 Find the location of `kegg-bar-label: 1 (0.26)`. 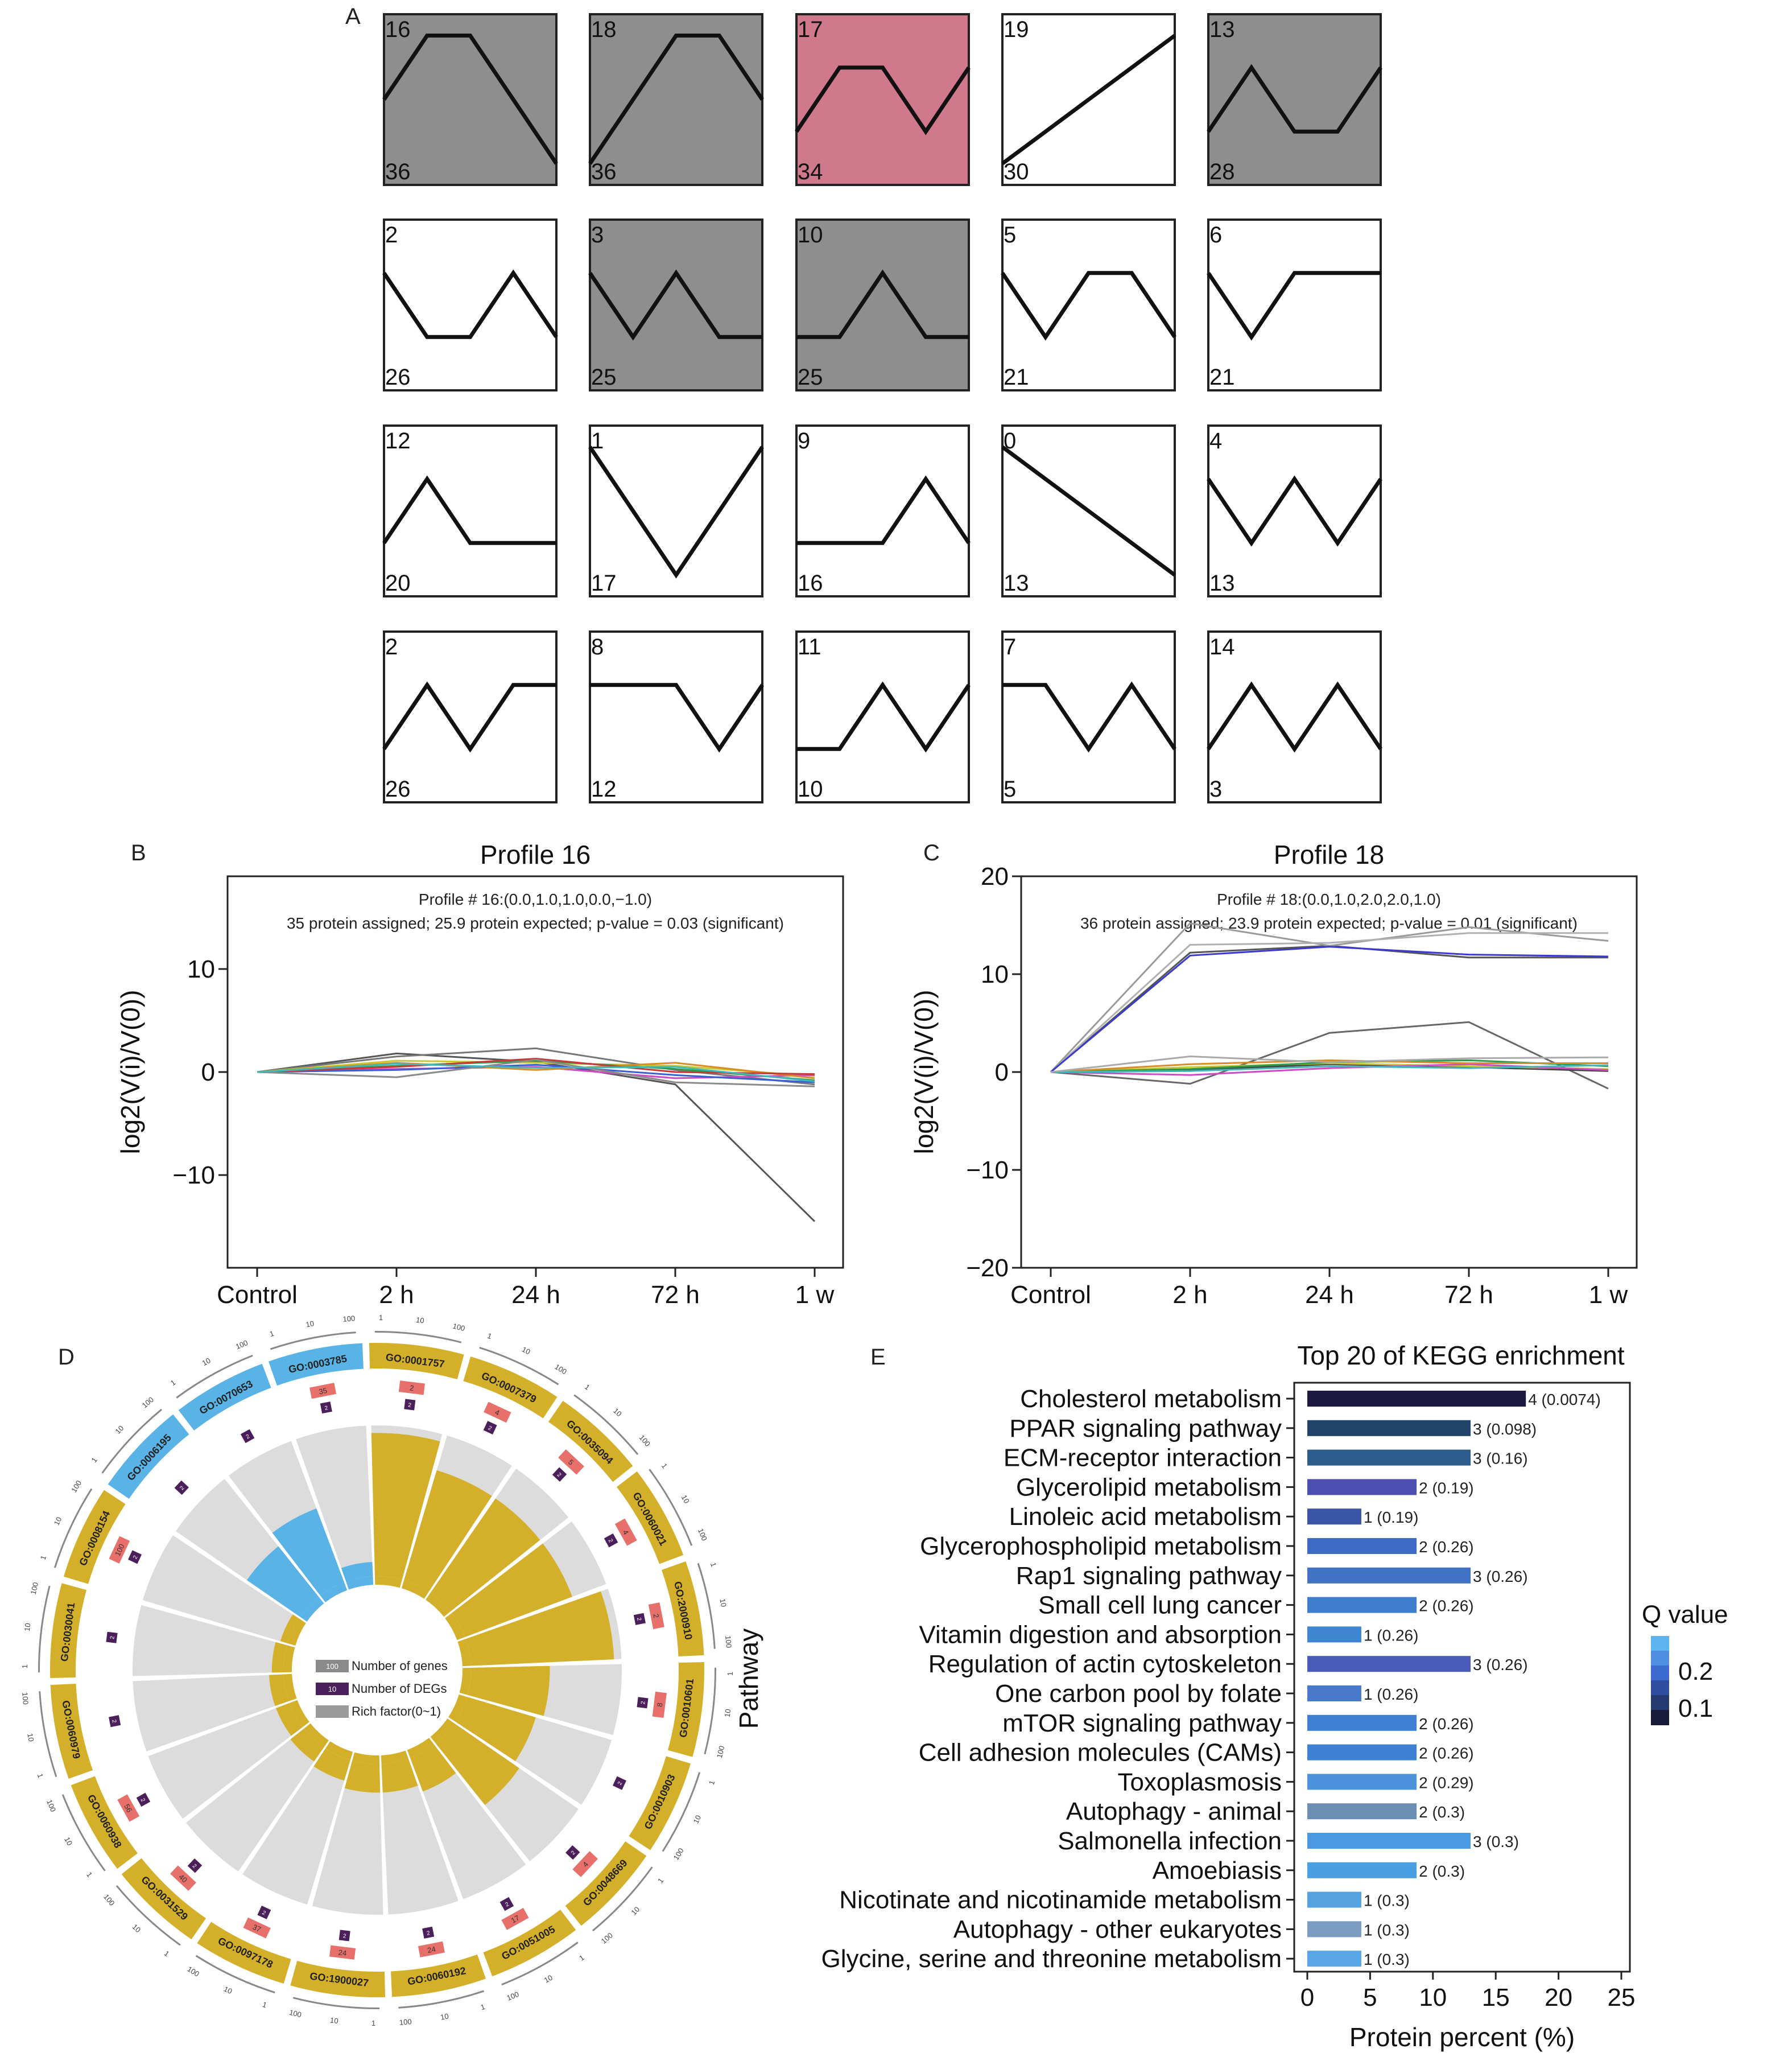

kegg-bar-label: 1 (0.26) is located at coordinates (1391, 1694).